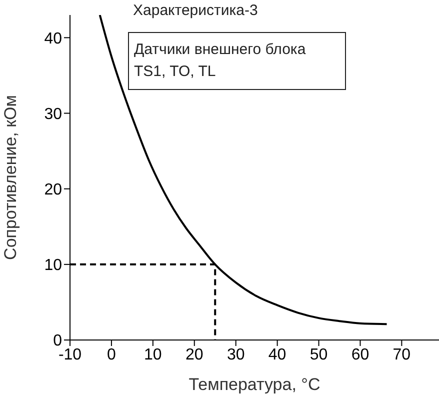  I want to click on x-tick-label: 50, so click(319, 355).